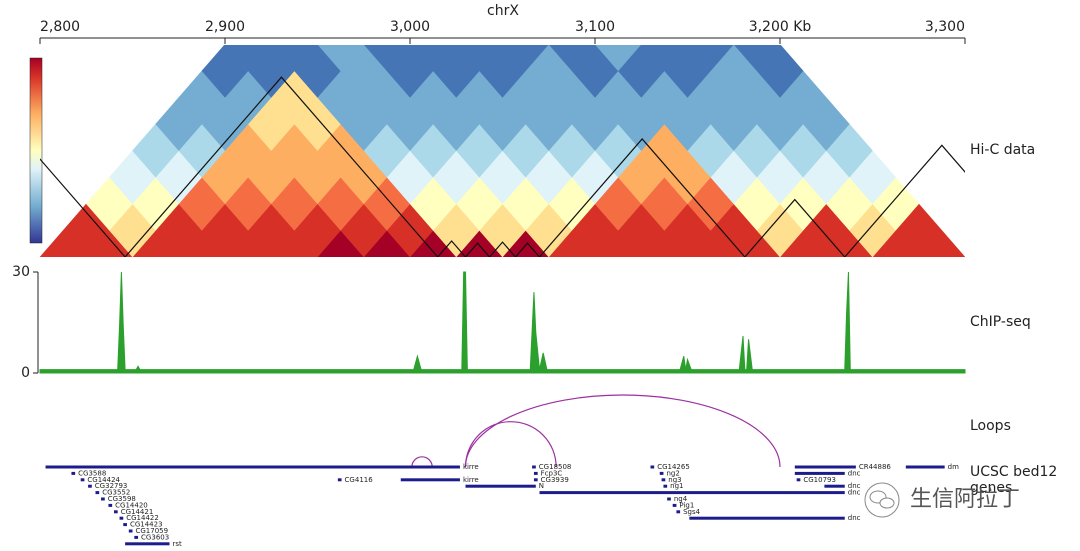  Describe the element at coordinates (178, 544) in the screenshot. I see `gene-label: rst` at that location.